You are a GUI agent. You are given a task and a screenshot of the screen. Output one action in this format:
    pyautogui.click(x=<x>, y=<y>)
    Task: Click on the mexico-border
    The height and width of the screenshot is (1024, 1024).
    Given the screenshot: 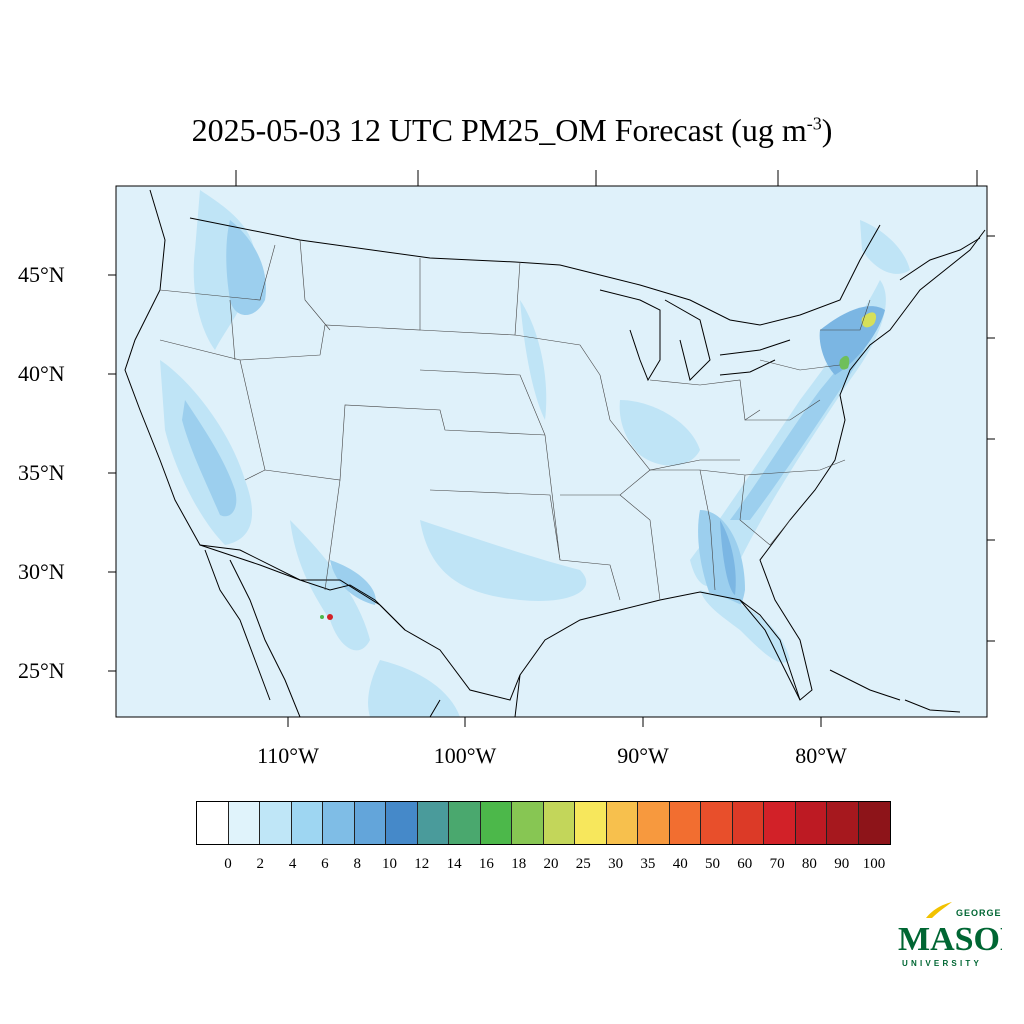 What is the action you would take?
    pyautogui.click(x=302, y=587)
    